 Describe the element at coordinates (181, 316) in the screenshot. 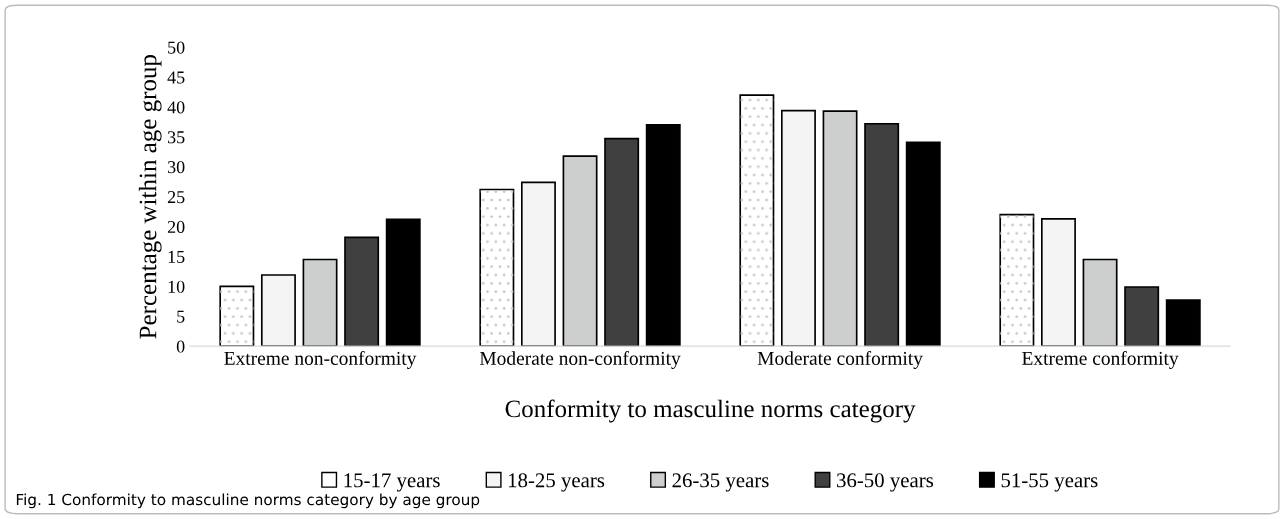

I see `y-tick-label: 5` at that location.